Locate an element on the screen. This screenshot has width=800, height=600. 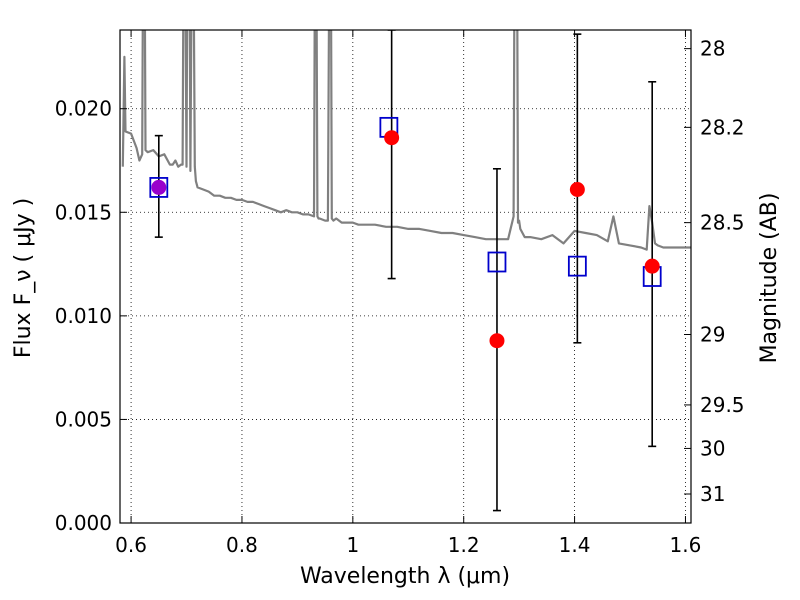
y-tick-label-0: 0.000 is located at coordinates (83, 523).